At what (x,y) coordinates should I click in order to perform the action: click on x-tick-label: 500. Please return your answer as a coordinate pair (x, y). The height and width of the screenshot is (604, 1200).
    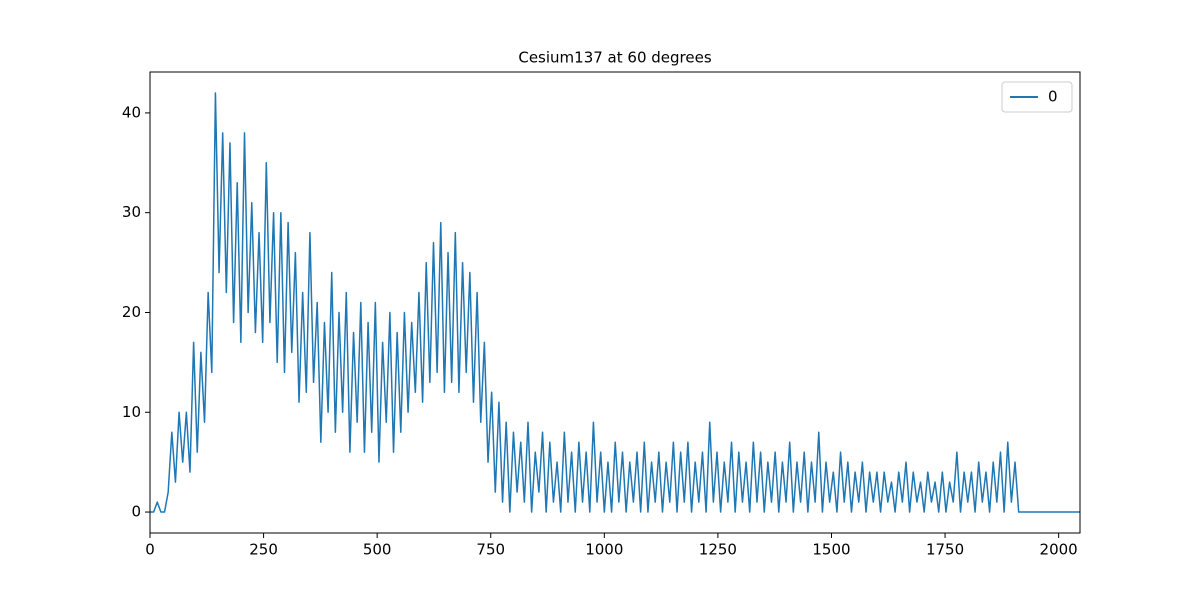
    Looking at the image, I should click on (377, 550).